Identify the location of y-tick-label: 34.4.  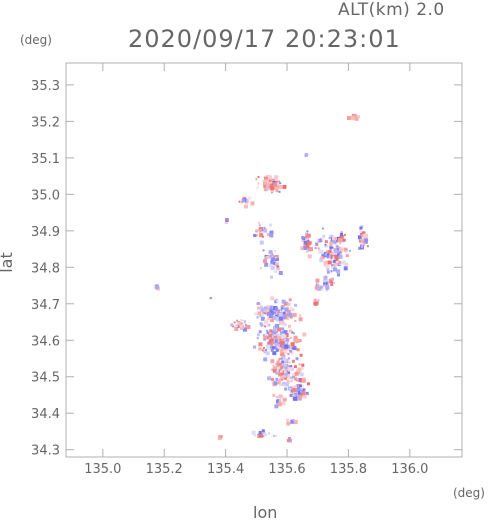
(45, 414).